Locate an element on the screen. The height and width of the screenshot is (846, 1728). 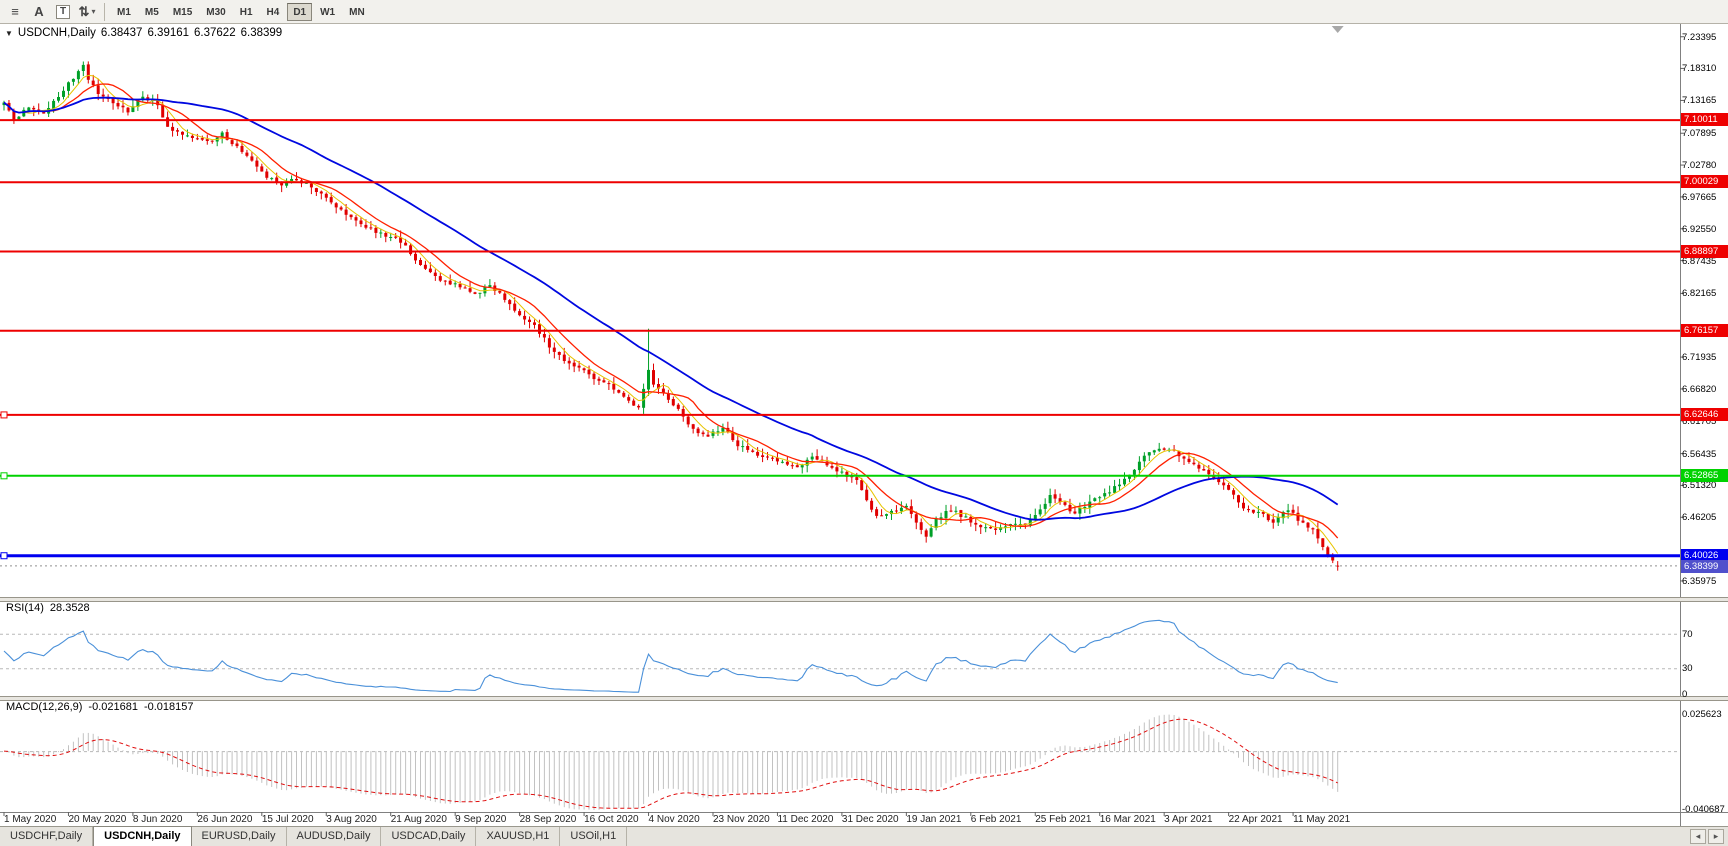
timeframe-button-m30: M30 is located at coordinates (216, 12).